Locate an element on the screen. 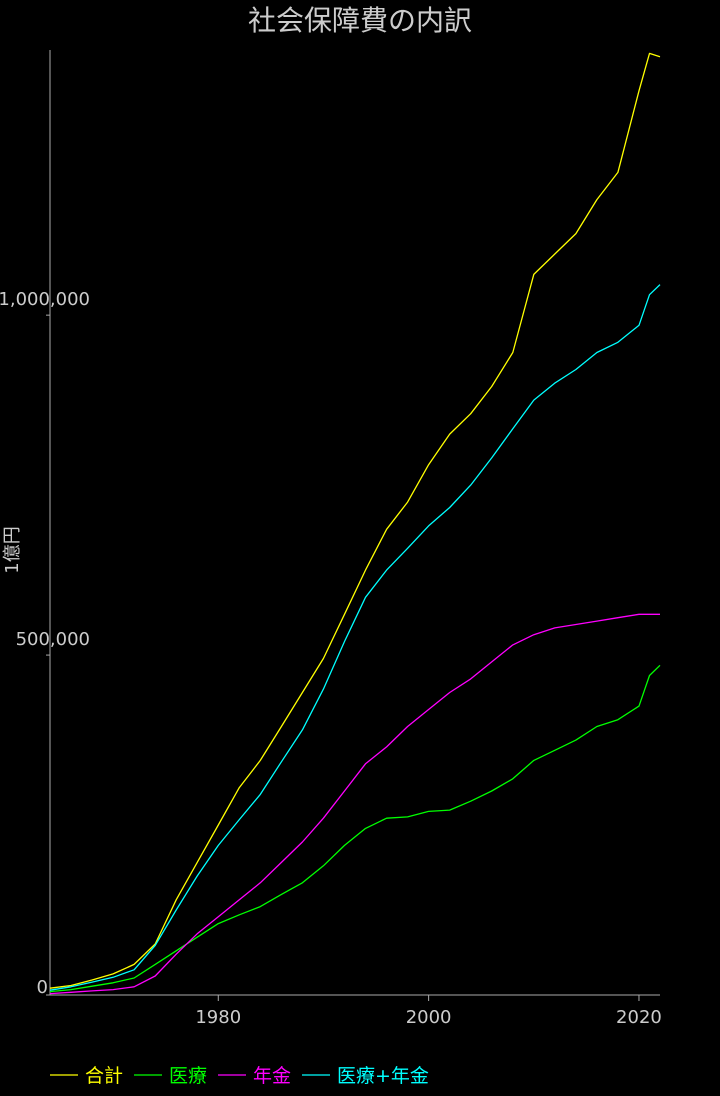 The height and width of the screenshot is (1096, 720). legend-label: 医療 is located at coordinates (188, 1076).